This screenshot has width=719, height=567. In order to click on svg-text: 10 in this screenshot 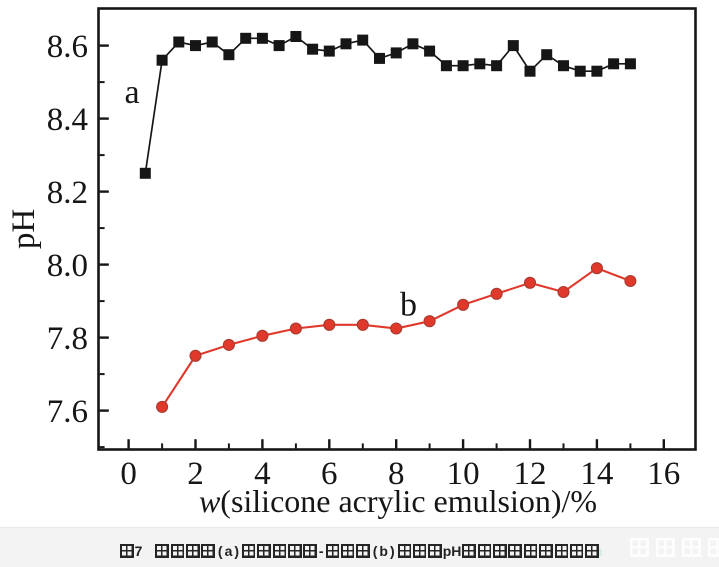, I will do `click(463, 474)`.